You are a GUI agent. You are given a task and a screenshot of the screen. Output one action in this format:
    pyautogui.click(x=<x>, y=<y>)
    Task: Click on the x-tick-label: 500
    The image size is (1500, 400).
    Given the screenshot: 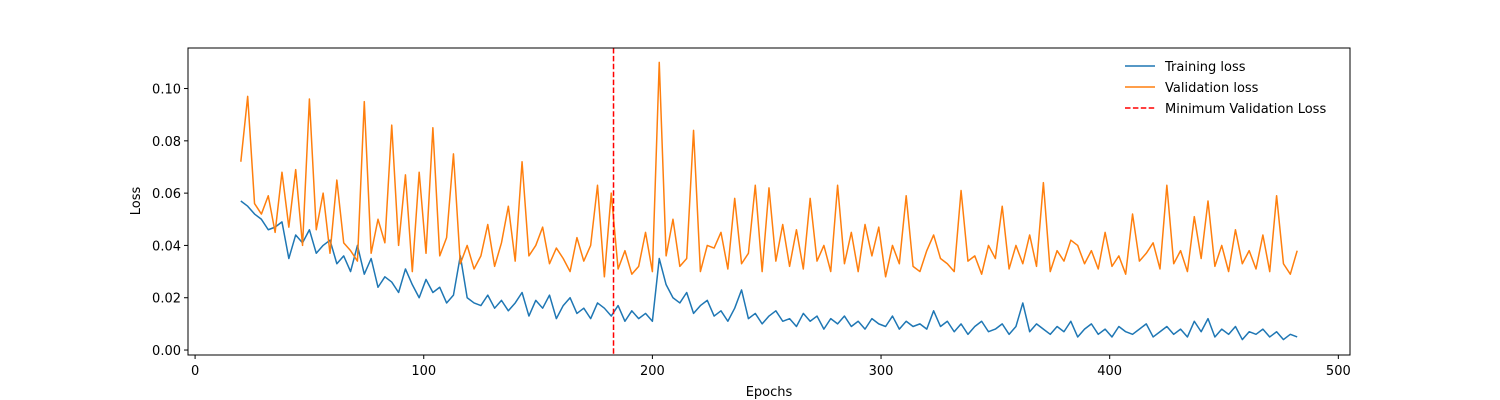 What is the action you would take?
    pyautogui.click(x=1338, y=371)
    